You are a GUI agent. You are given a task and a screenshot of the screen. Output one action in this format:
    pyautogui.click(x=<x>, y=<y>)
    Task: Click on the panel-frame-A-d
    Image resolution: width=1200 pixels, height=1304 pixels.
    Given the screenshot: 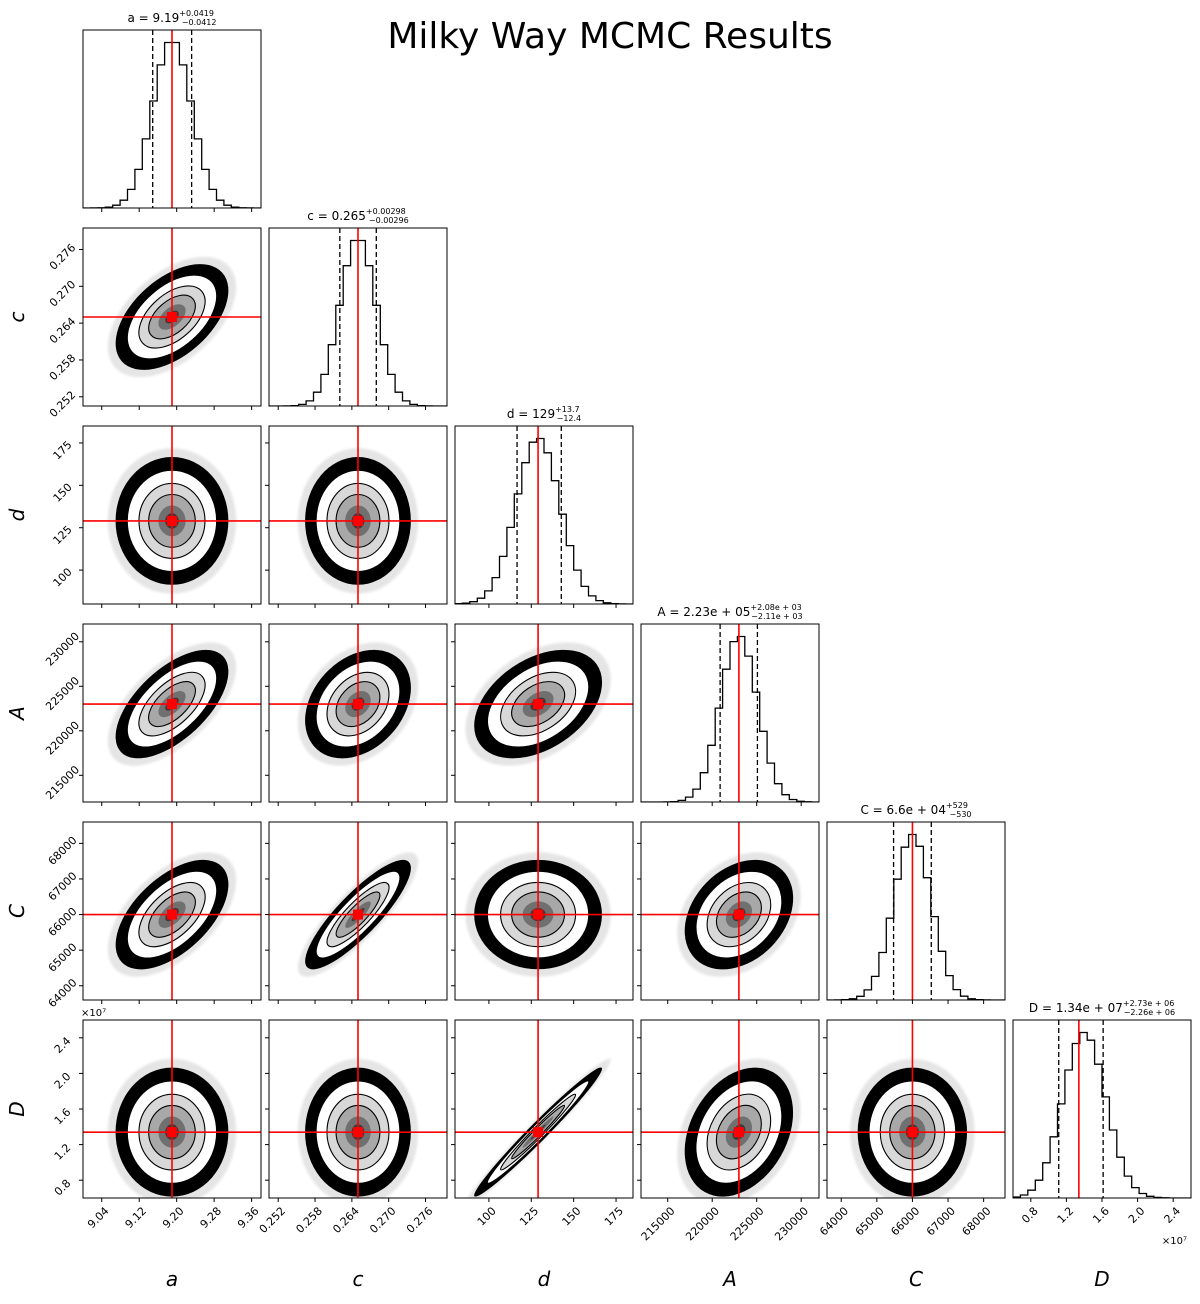 What is the action you would take?
    pyautogui.click(x=544, y=713)
    